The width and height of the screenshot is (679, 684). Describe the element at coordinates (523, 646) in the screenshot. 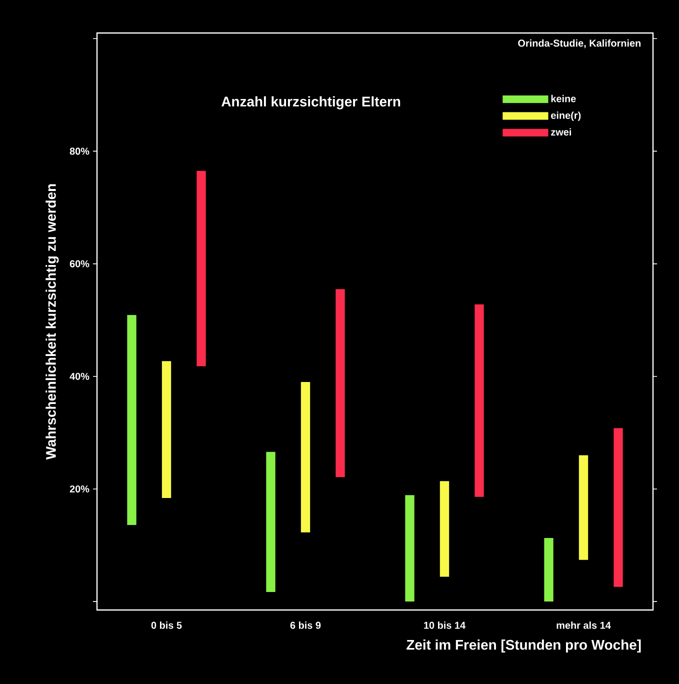

I see `x-axis-title: Zeit im Freien [Stunden pro Woche]` at that location.